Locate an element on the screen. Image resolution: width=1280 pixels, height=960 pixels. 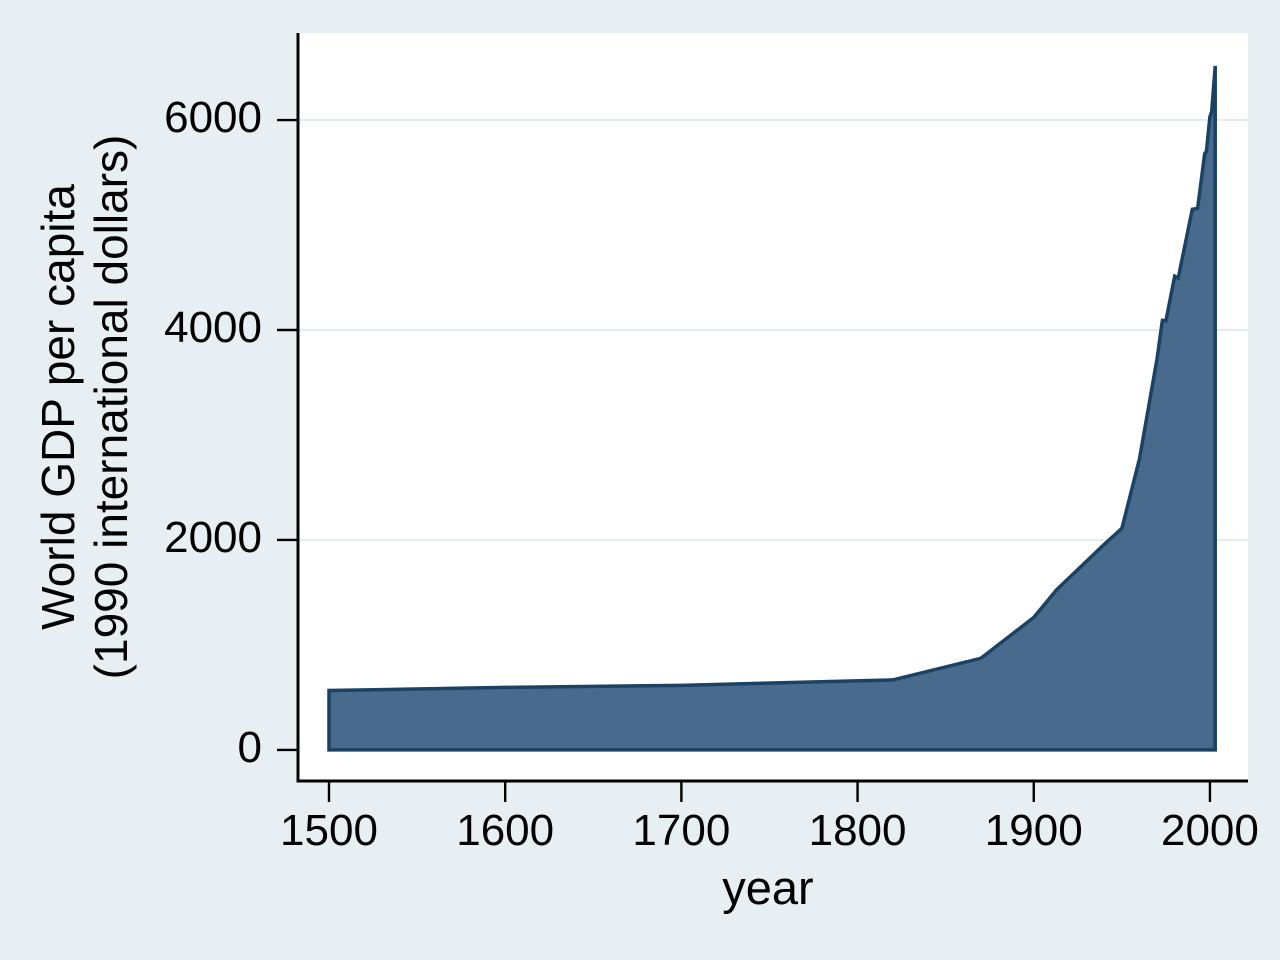
x-axis-title: year is located at coordinates (768, 887).